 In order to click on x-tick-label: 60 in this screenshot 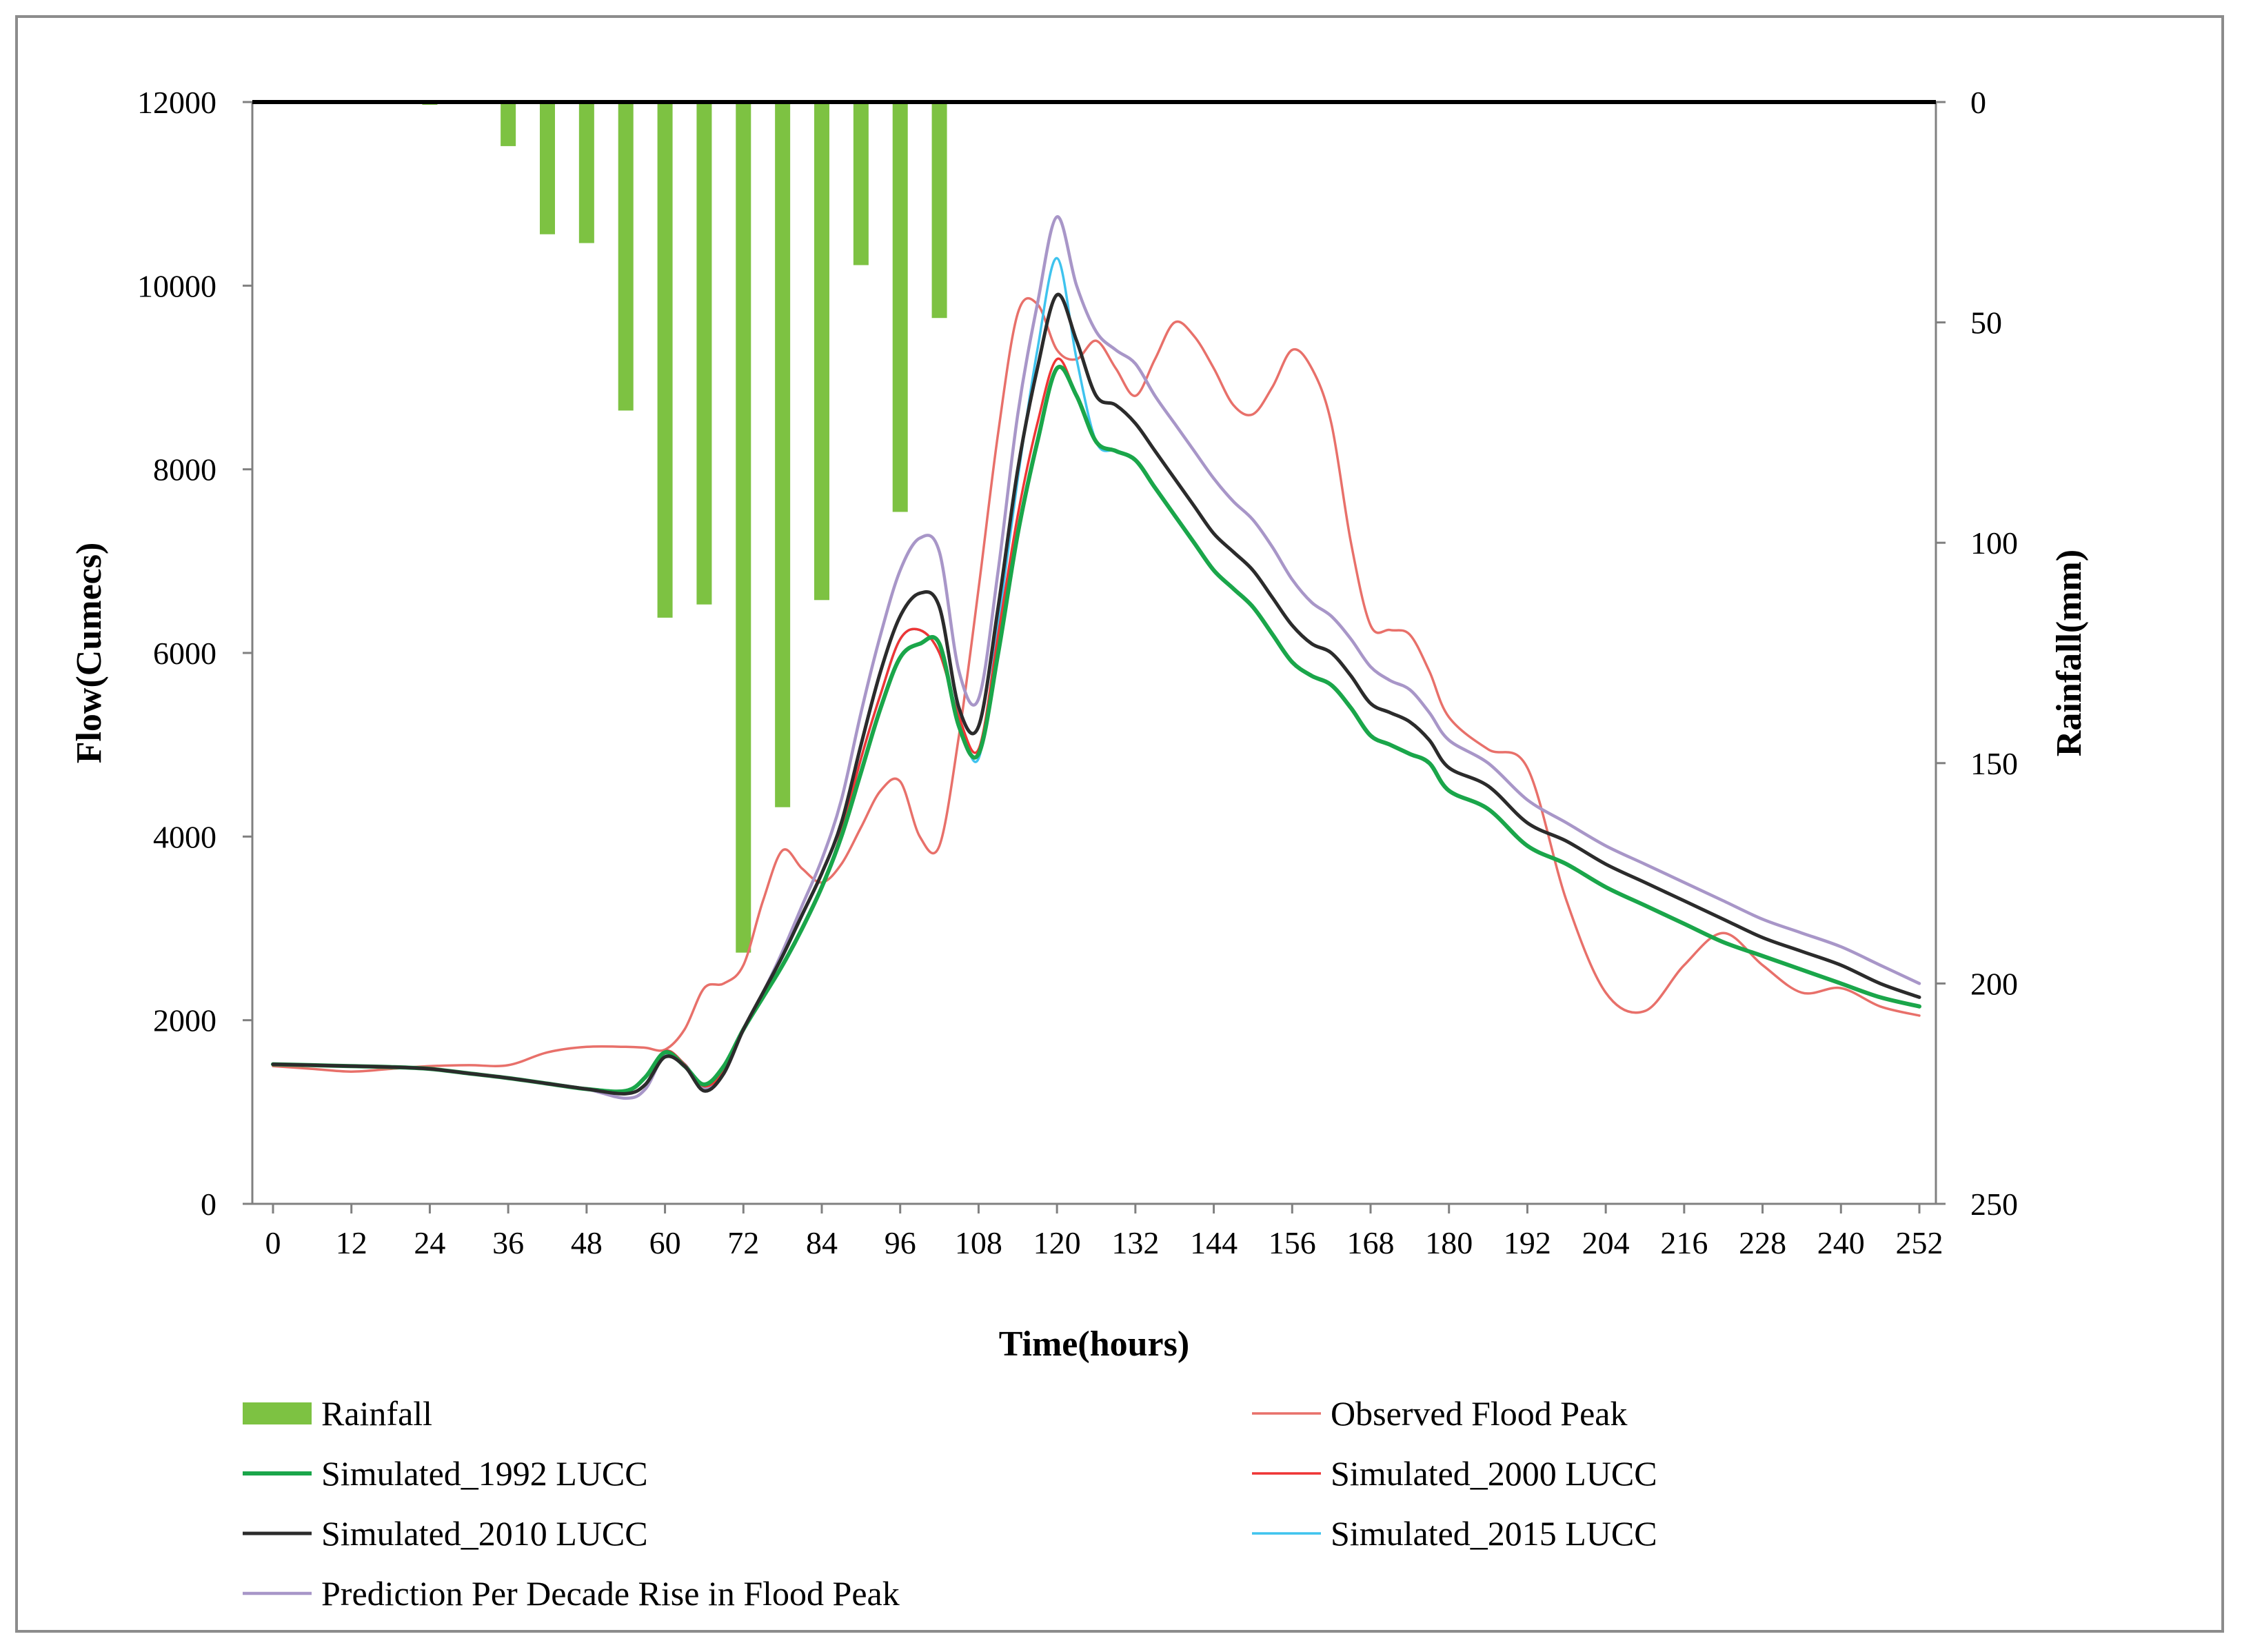, I will do `click(665, 1242)`.